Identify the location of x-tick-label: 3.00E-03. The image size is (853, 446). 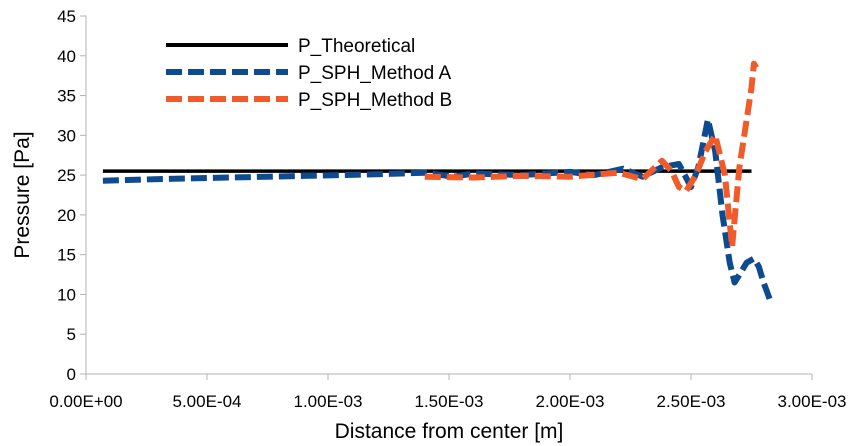
(812, 401).